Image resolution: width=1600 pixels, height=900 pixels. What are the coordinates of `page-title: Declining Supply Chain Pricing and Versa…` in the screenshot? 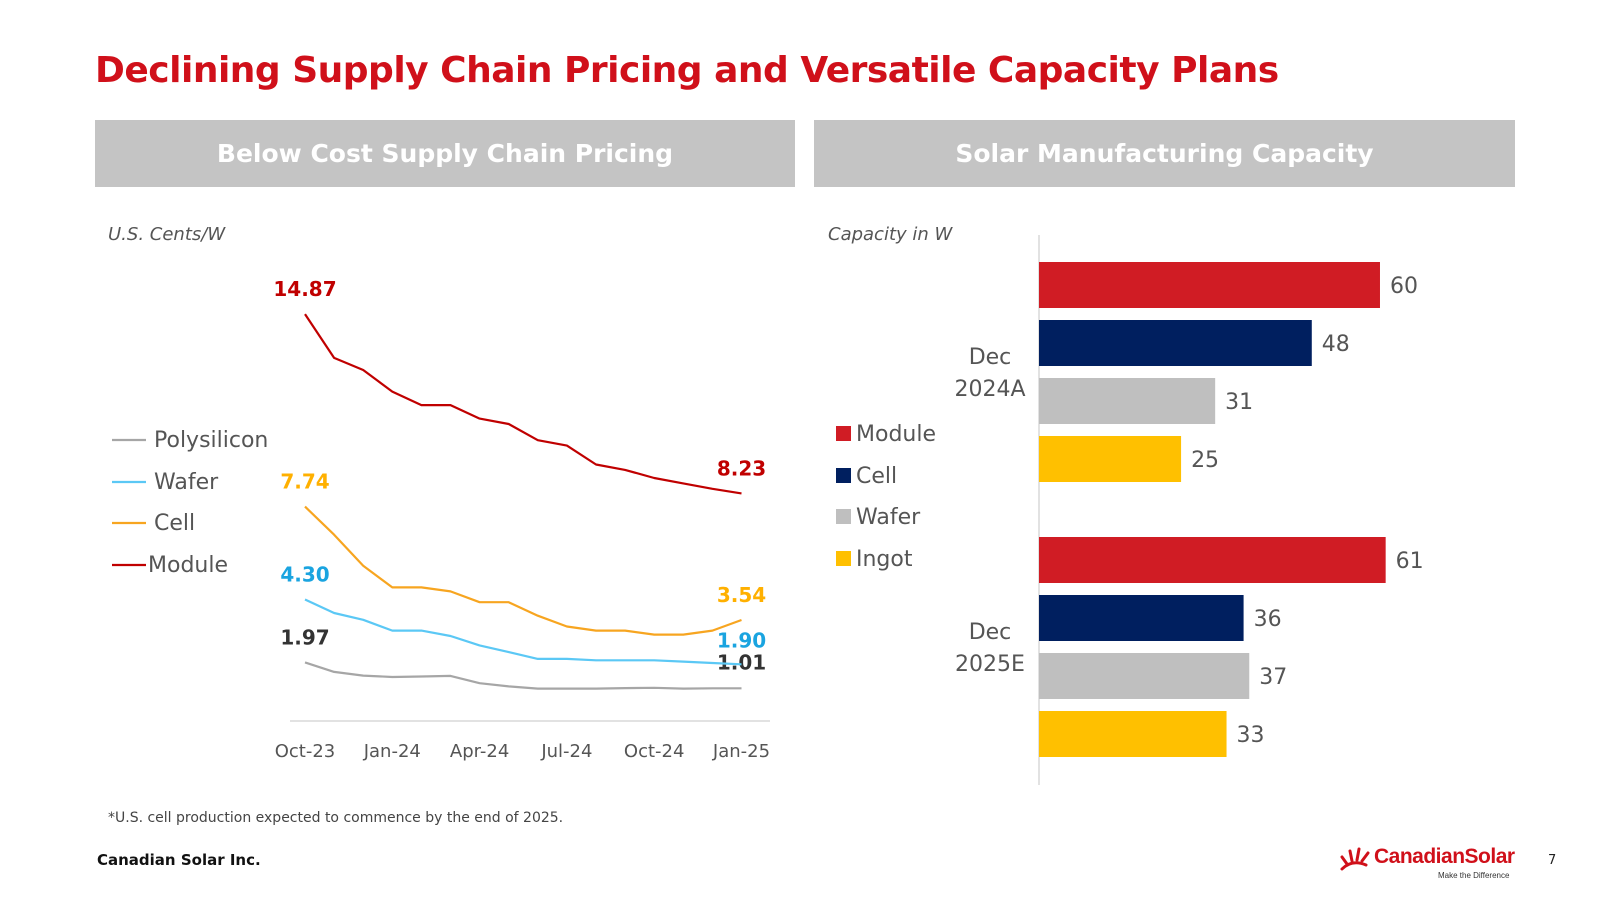 It's located at (687, 70).